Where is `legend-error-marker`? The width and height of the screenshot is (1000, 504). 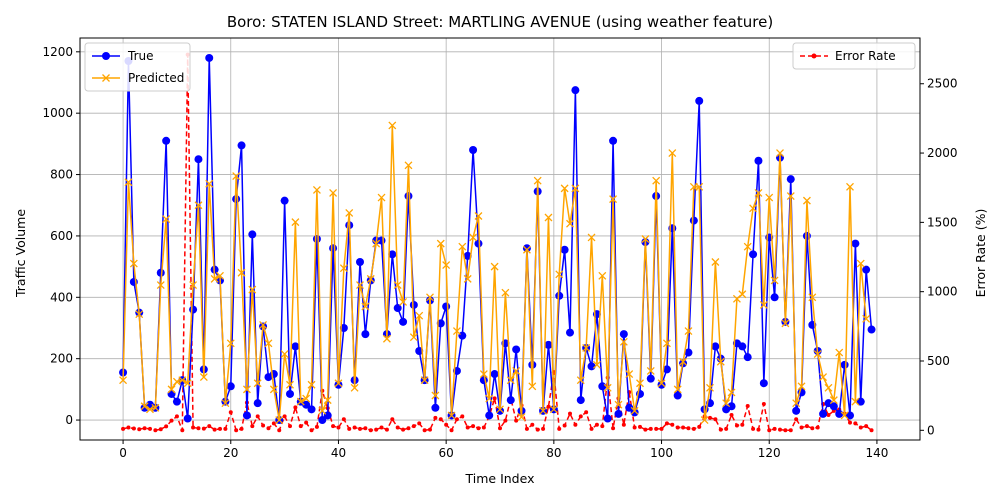 legend-error-marker is located at coordinates (814, 56).